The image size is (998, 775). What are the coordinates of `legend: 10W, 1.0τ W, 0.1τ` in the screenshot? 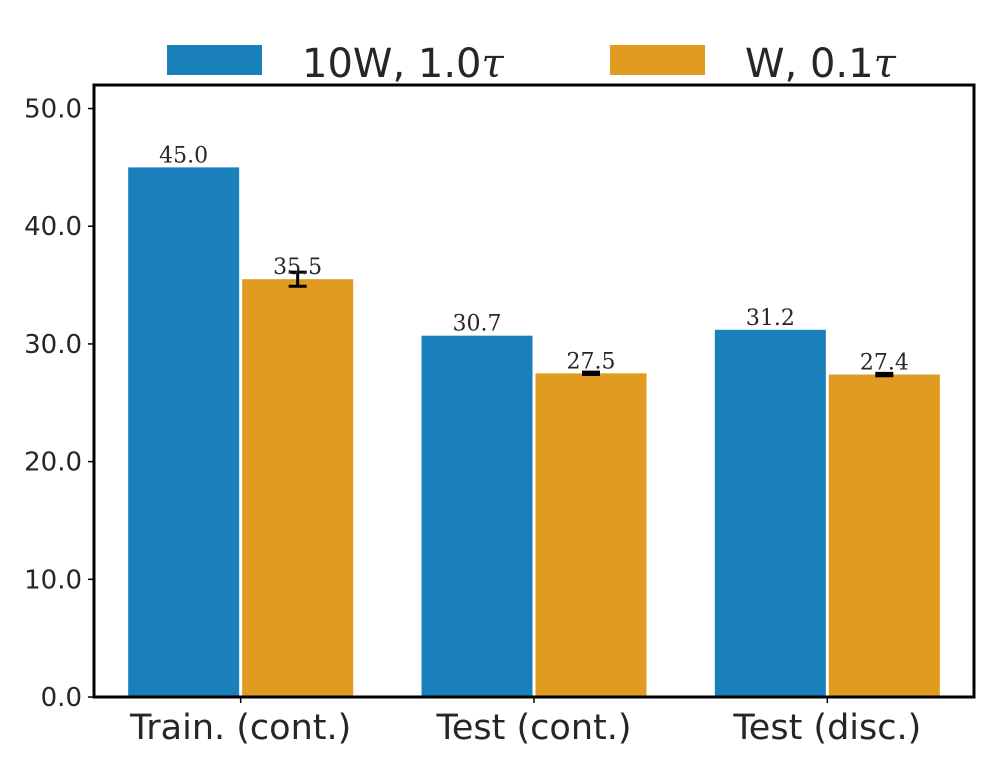 It's located at (532, 64).